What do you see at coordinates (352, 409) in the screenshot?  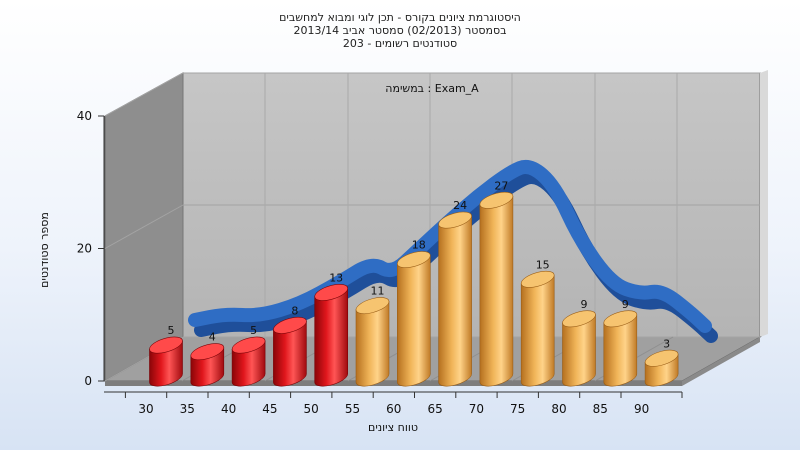 I see `x-tick-label: 55` at bounding box center [352, 409].